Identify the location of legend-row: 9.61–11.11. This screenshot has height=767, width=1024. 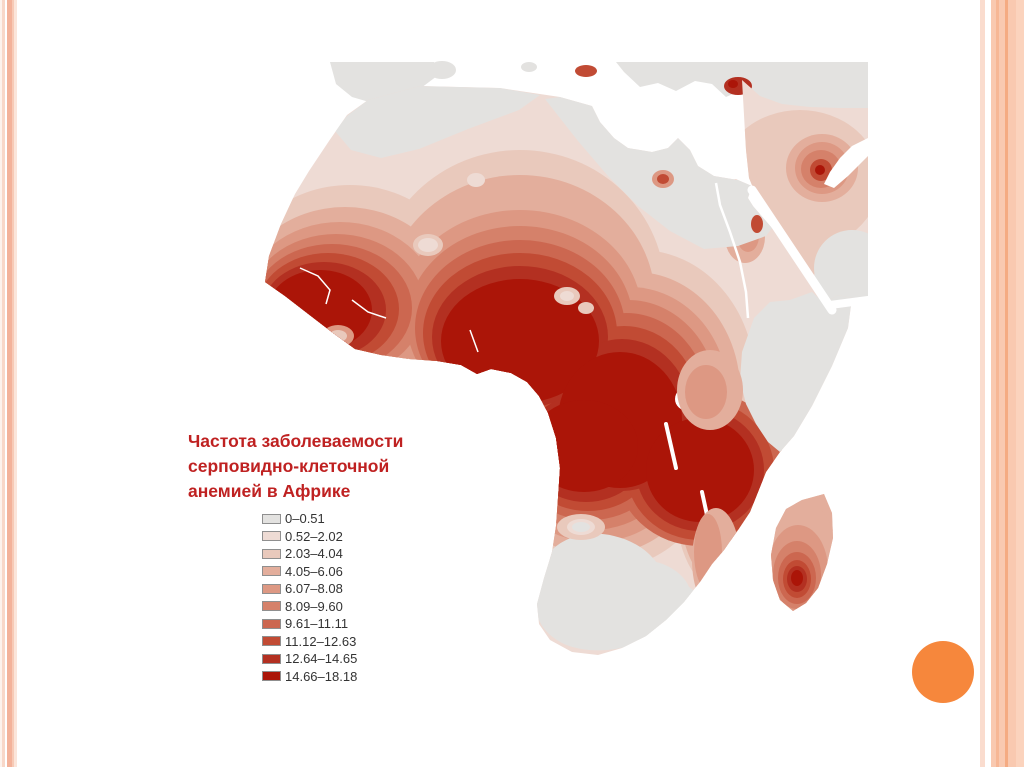
(309, 624).